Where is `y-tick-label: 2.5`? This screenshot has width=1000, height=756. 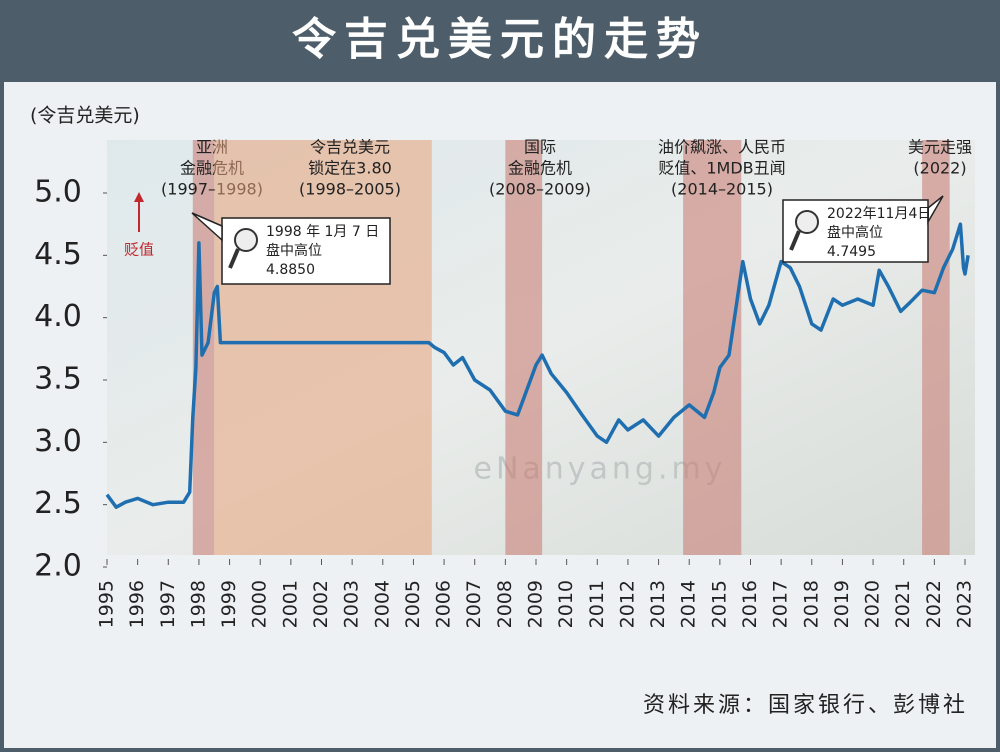 y-tick-label: 2.5 is located at coordinates (58, 503).